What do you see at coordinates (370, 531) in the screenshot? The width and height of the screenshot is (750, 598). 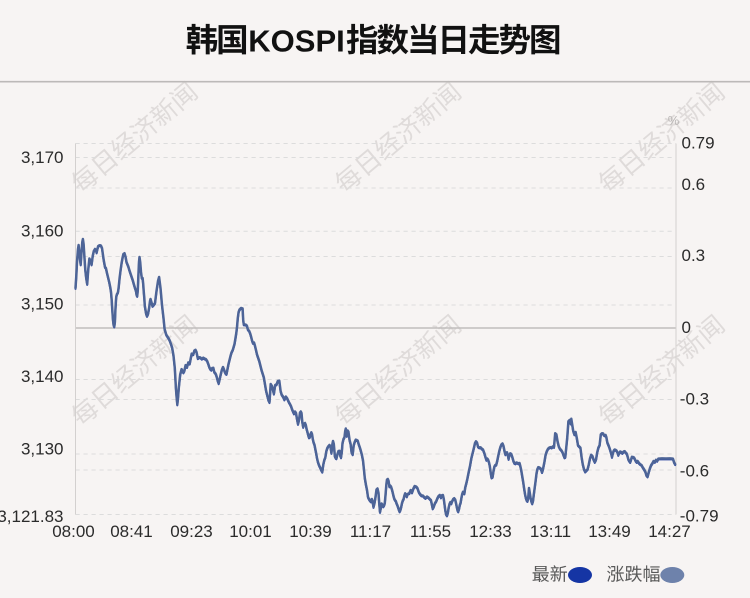 I see `svg-text: 11:17` at bounding box center [370, 531].